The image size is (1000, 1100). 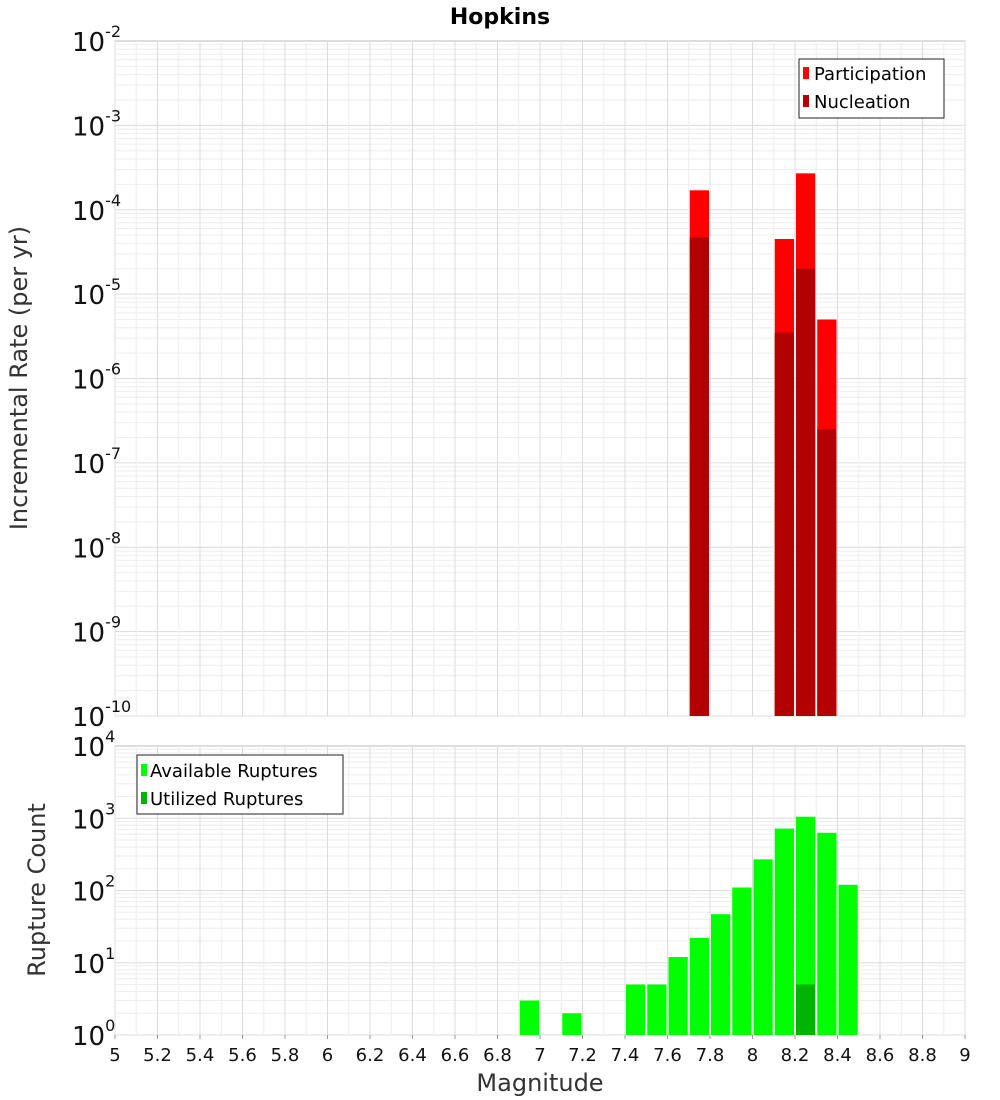 I want to click on y-tick-label: 10⁻⁵, so click(x=96, y=293).